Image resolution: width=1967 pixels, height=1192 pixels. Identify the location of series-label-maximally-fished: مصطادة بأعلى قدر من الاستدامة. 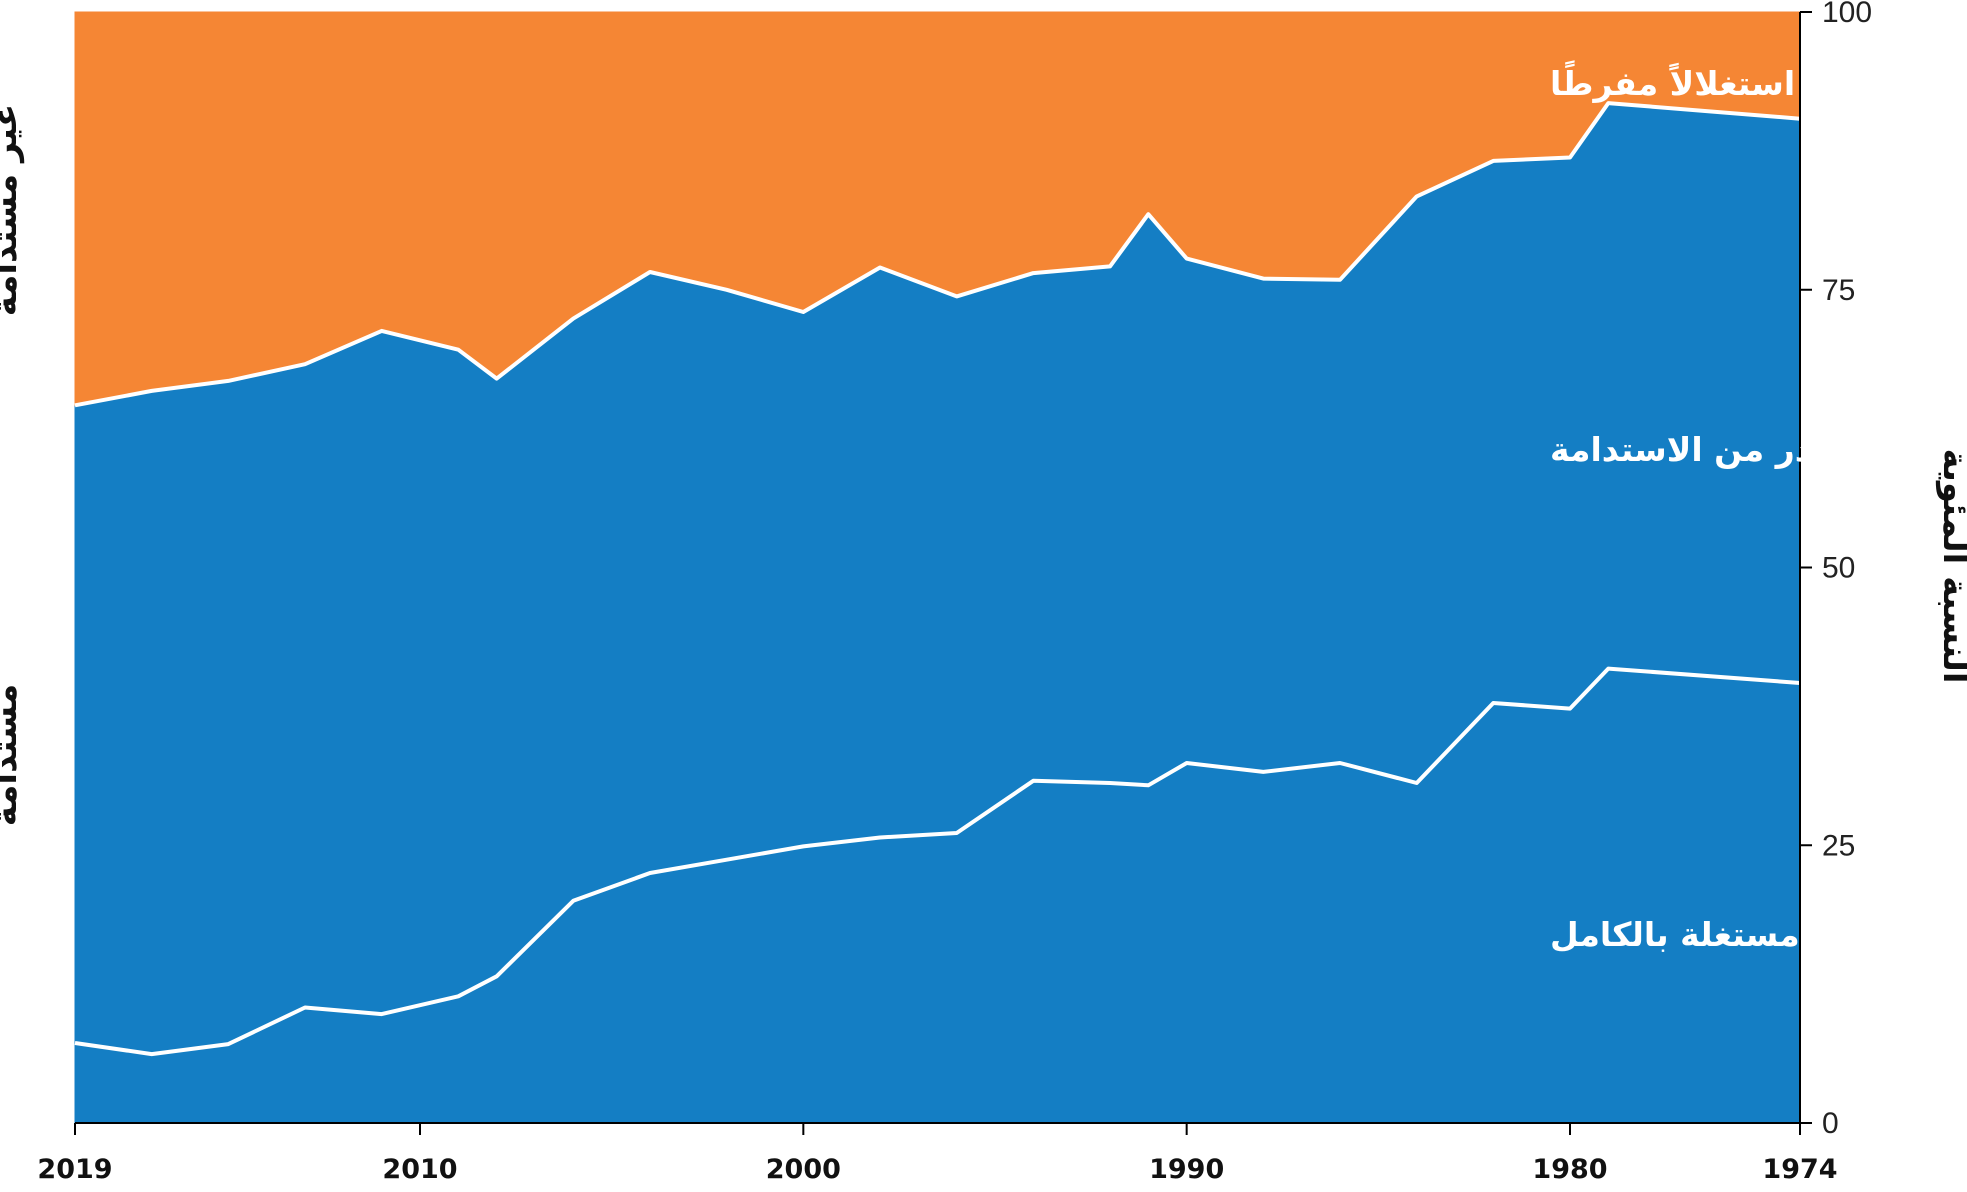
(1758, 449).